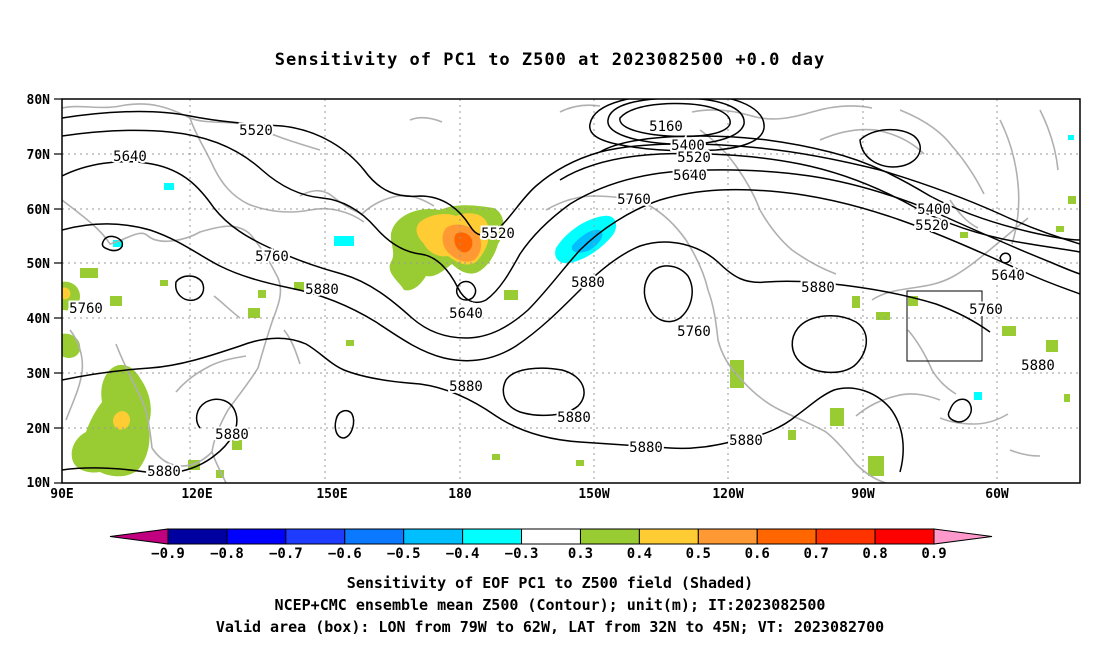  What do you see at coordinates (112, 243) in the screenshot?
I see `contour-5640-west` at bounding box center [112, 243].